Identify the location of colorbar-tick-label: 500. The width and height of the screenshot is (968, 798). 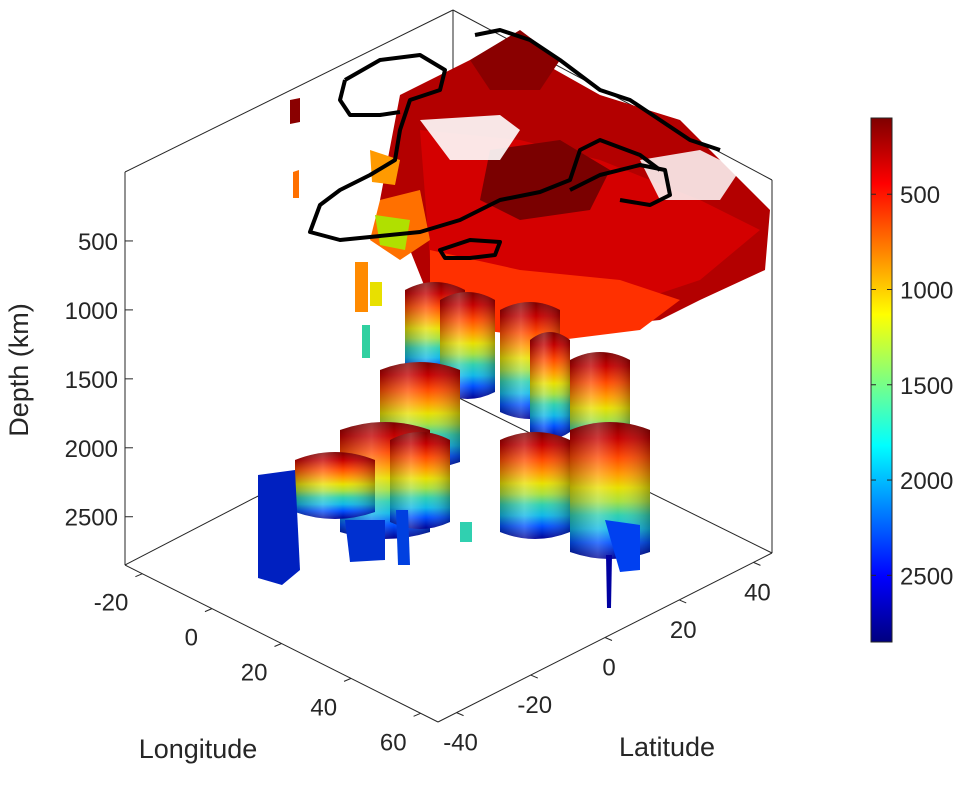
(920, 195).